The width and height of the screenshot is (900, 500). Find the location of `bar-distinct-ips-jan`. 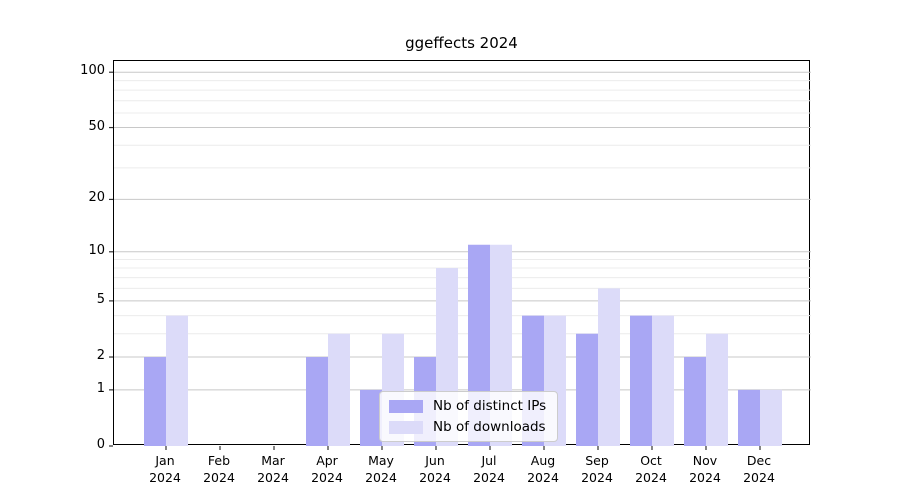

bar-distinct-ips-jan is located at coordinates (155, 401).